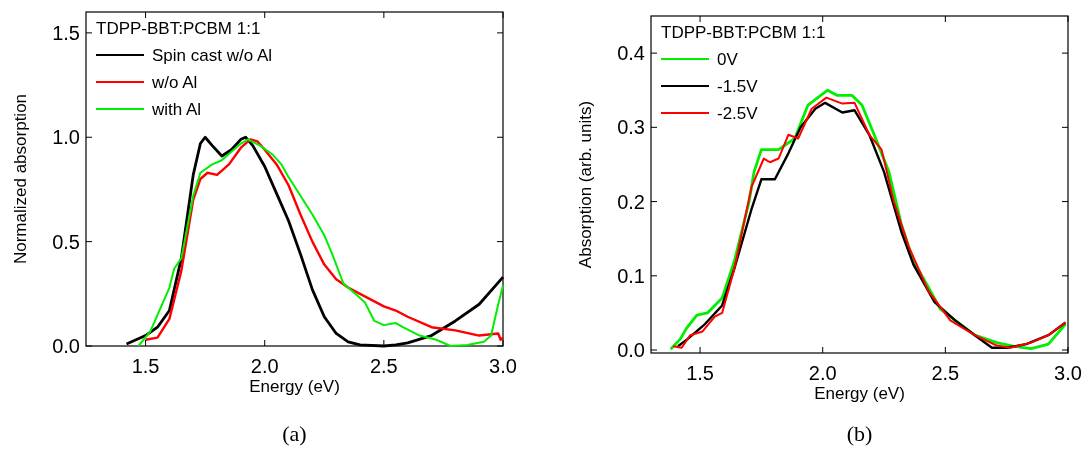 The height and width of the screenshot is (458, 1084). What do you see at coordinates (585, 184) in the screenshot?
I see `y-axis-title: Absorption (arb. units)` at bounding box center [585, 184].